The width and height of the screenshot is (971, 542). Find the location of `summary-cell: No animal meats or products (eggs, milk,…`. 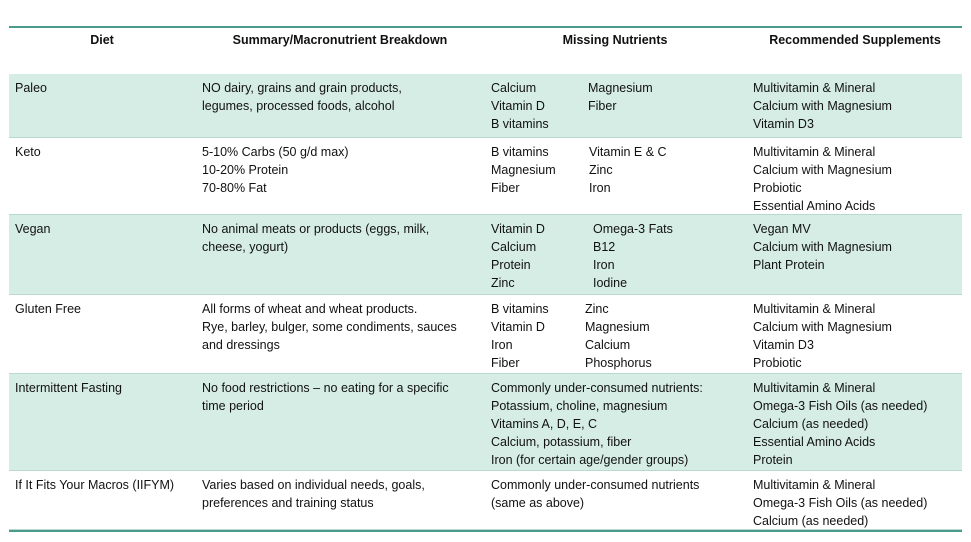

summary-cell: No animal meats or products (eggs, milk,… is located at coordinates (315, 238).